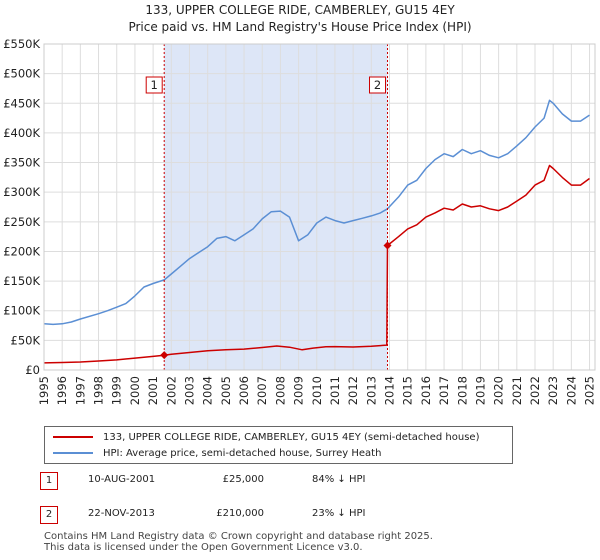  Describe the element at coordinates (426, 390) in the screenshot. I see `x-tick-label: 2016` at that location.